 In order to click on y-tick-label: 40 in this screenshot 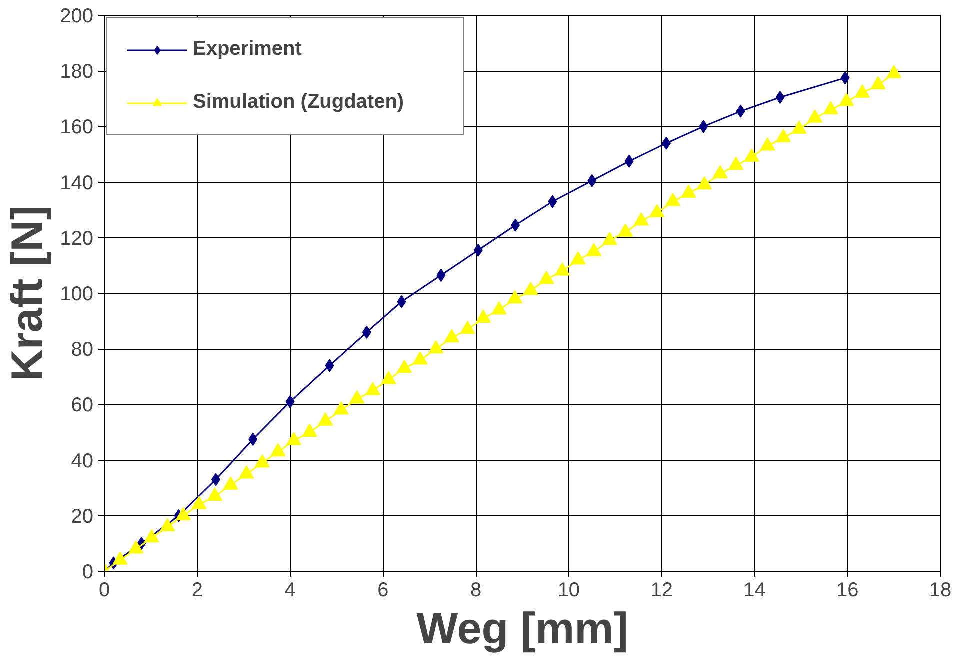, I will do `click(82, 461)`.